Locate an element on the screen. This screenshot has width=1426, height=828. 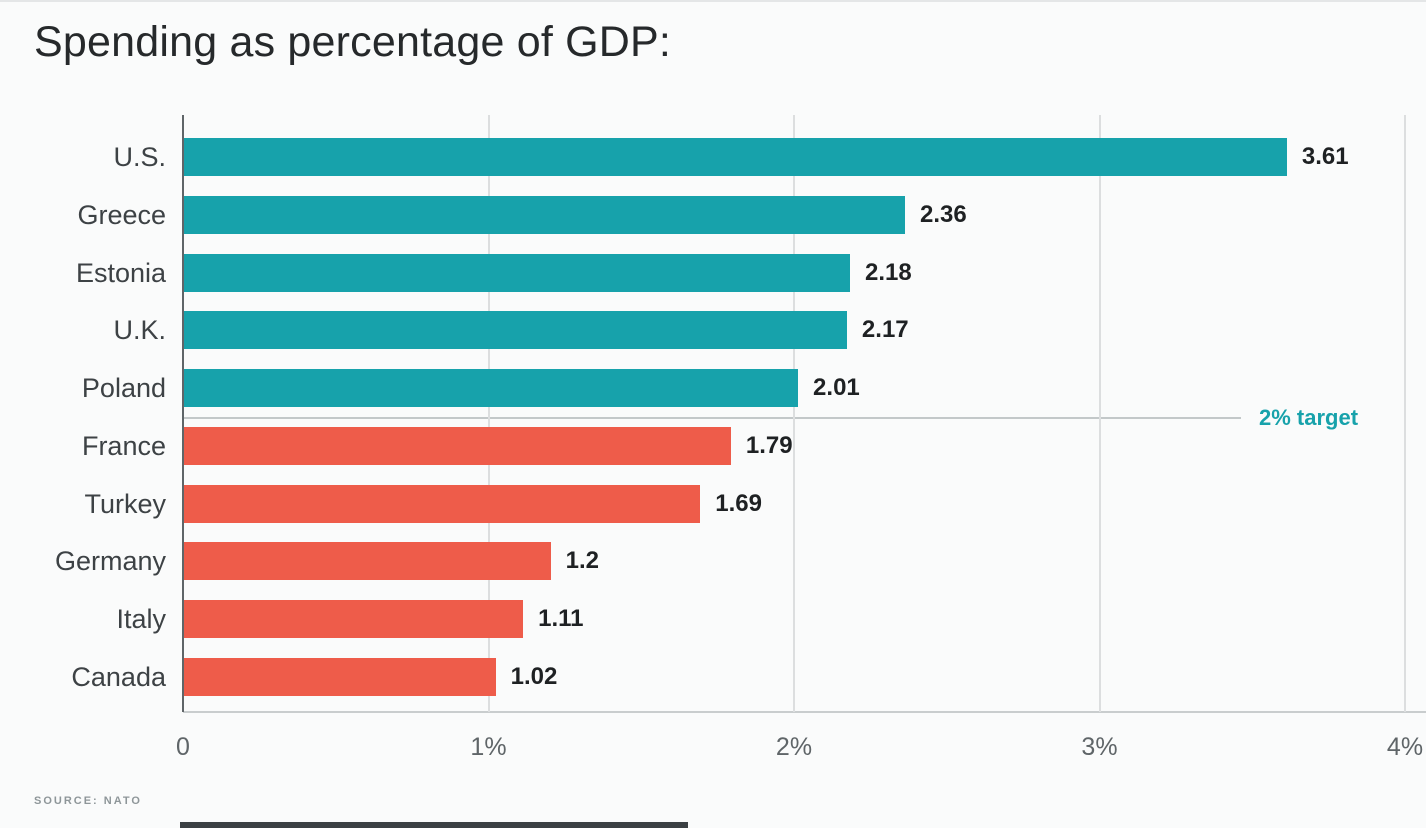
bar-france is located at coordinates (457, 445).